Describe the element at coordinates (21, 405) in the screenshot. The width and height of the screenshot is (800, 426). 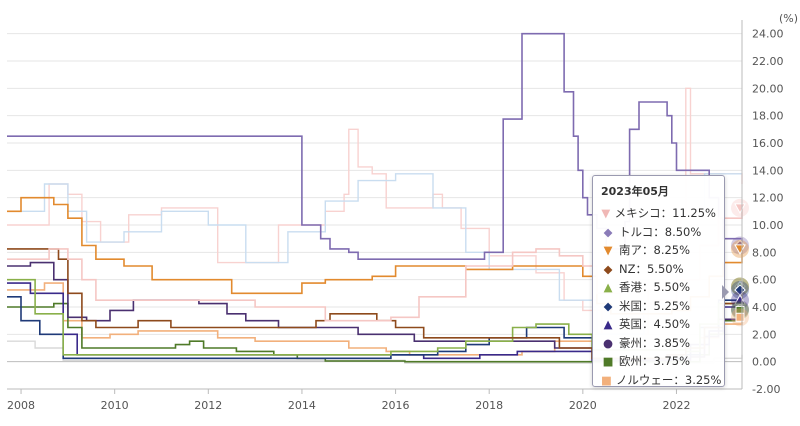
I see `x-tick-label: 2008` at that location.